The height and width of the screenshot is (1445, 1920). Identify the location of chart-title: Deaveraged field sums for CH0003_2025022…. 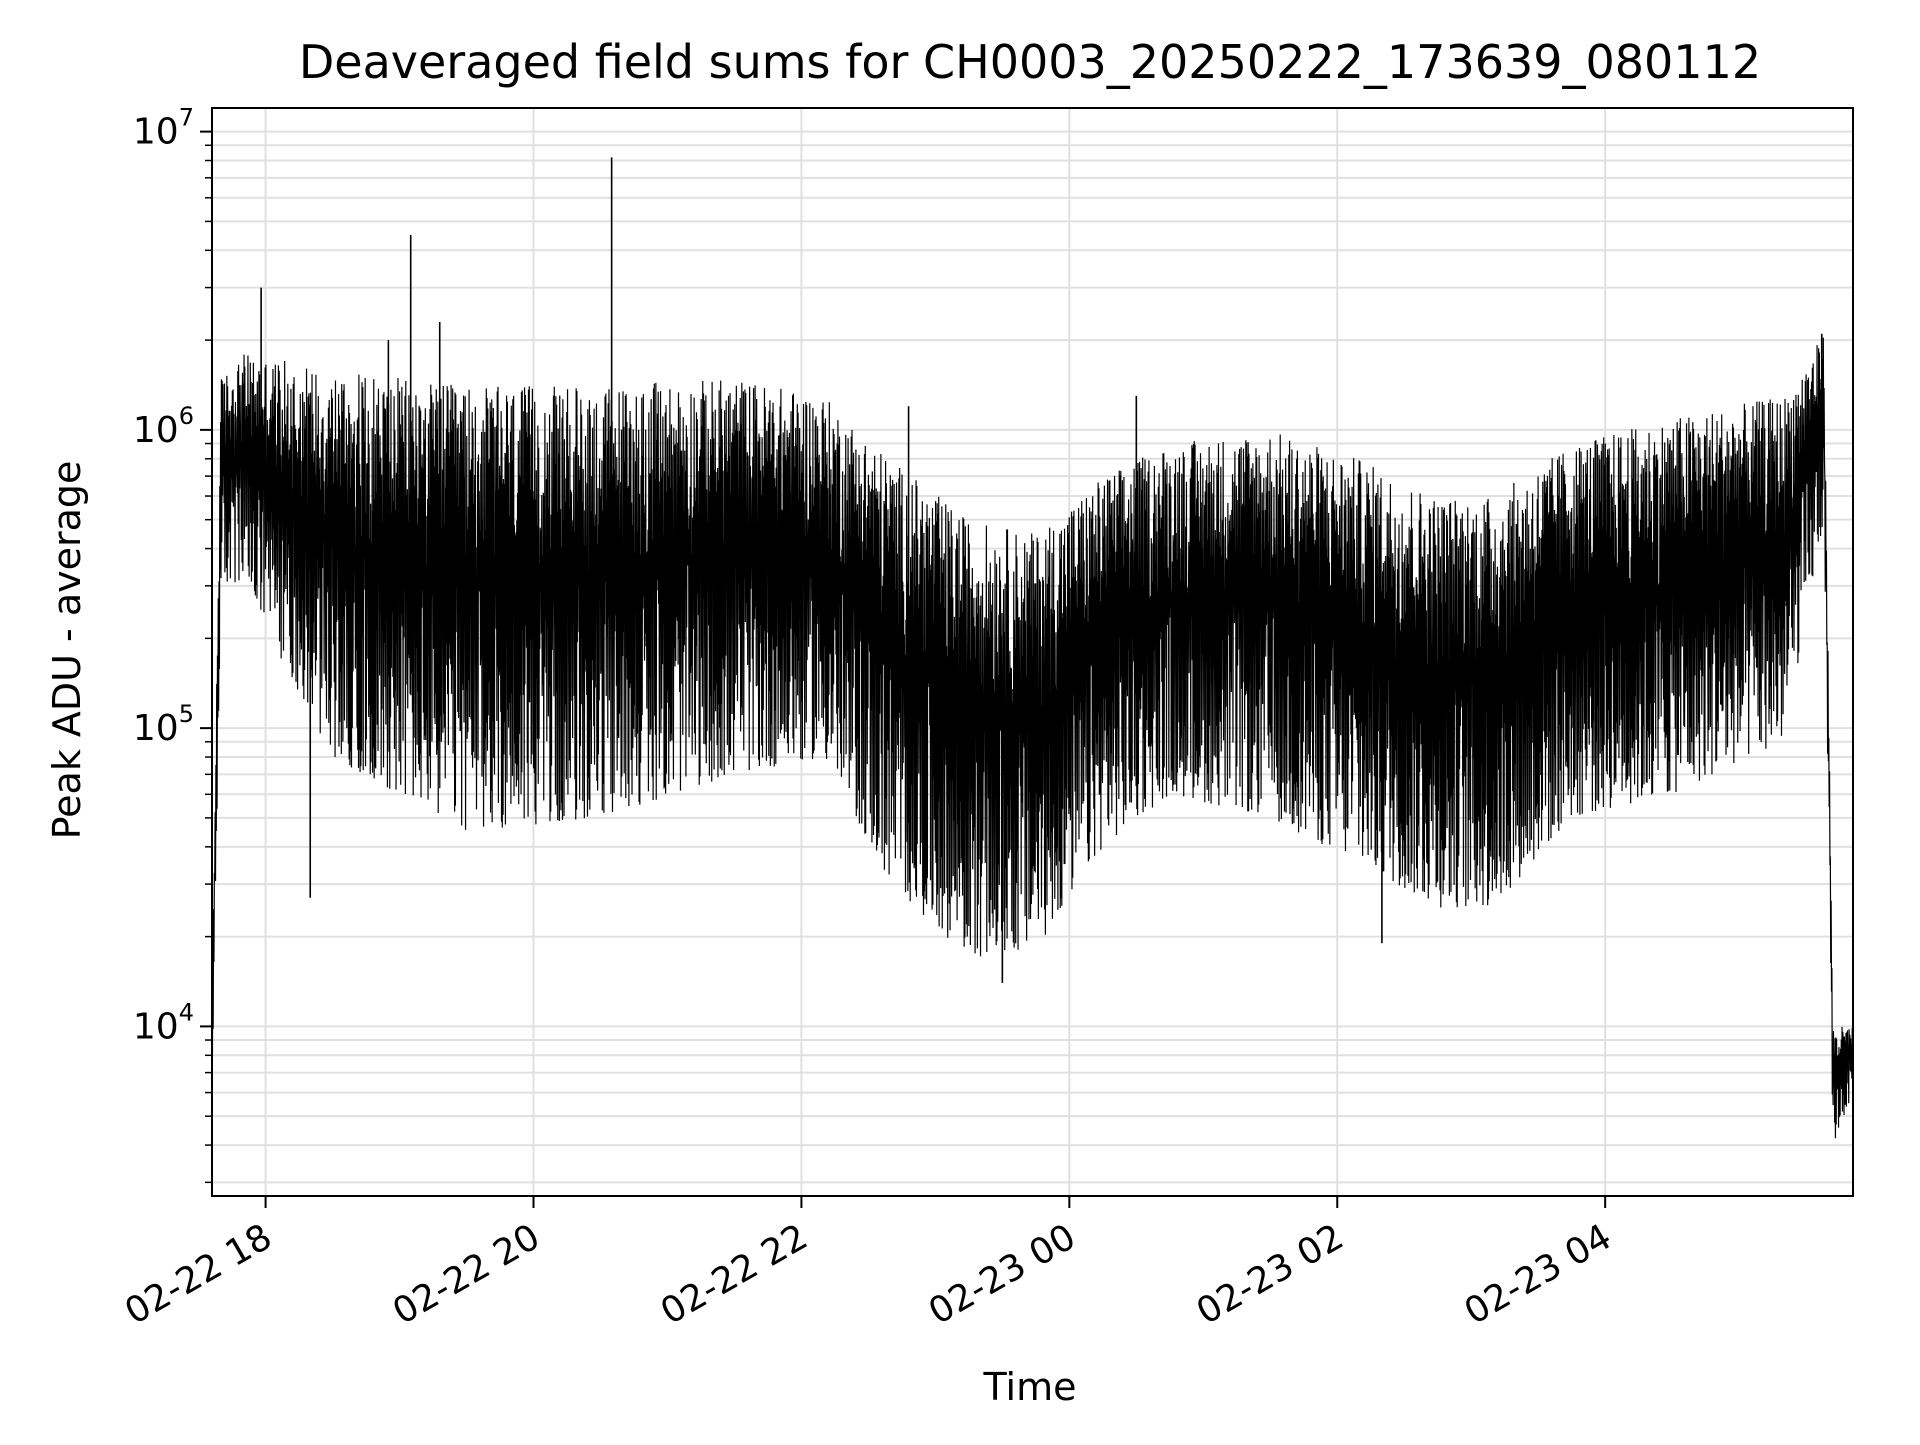
(1030, 62).